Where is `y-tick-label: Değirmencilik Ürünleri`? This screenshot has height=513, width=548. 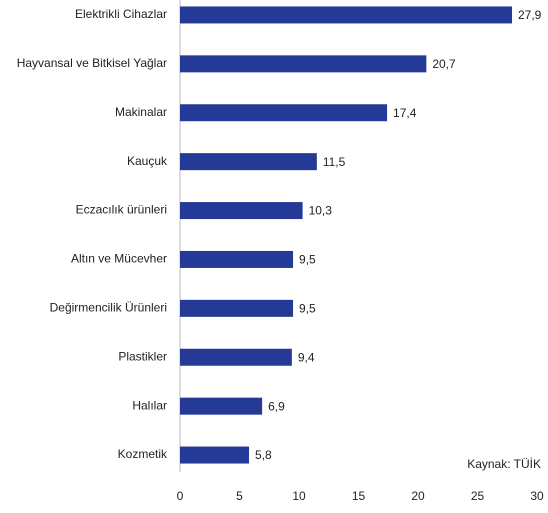 y-tick-label: Değirmencilik Ürünleri is located at coordinates (108, 308).